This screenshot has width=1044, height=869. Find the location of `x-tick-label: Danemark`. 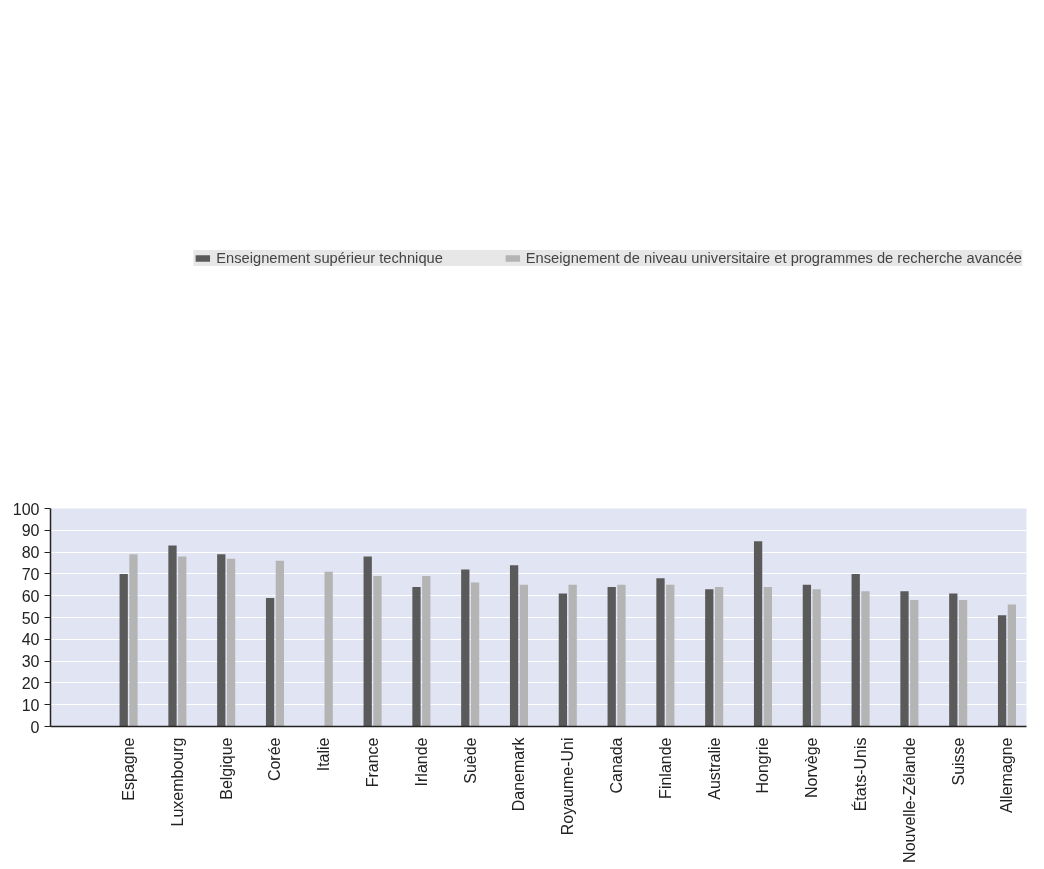

x-tick-label: Danemark is located at coordinates (519, 774).